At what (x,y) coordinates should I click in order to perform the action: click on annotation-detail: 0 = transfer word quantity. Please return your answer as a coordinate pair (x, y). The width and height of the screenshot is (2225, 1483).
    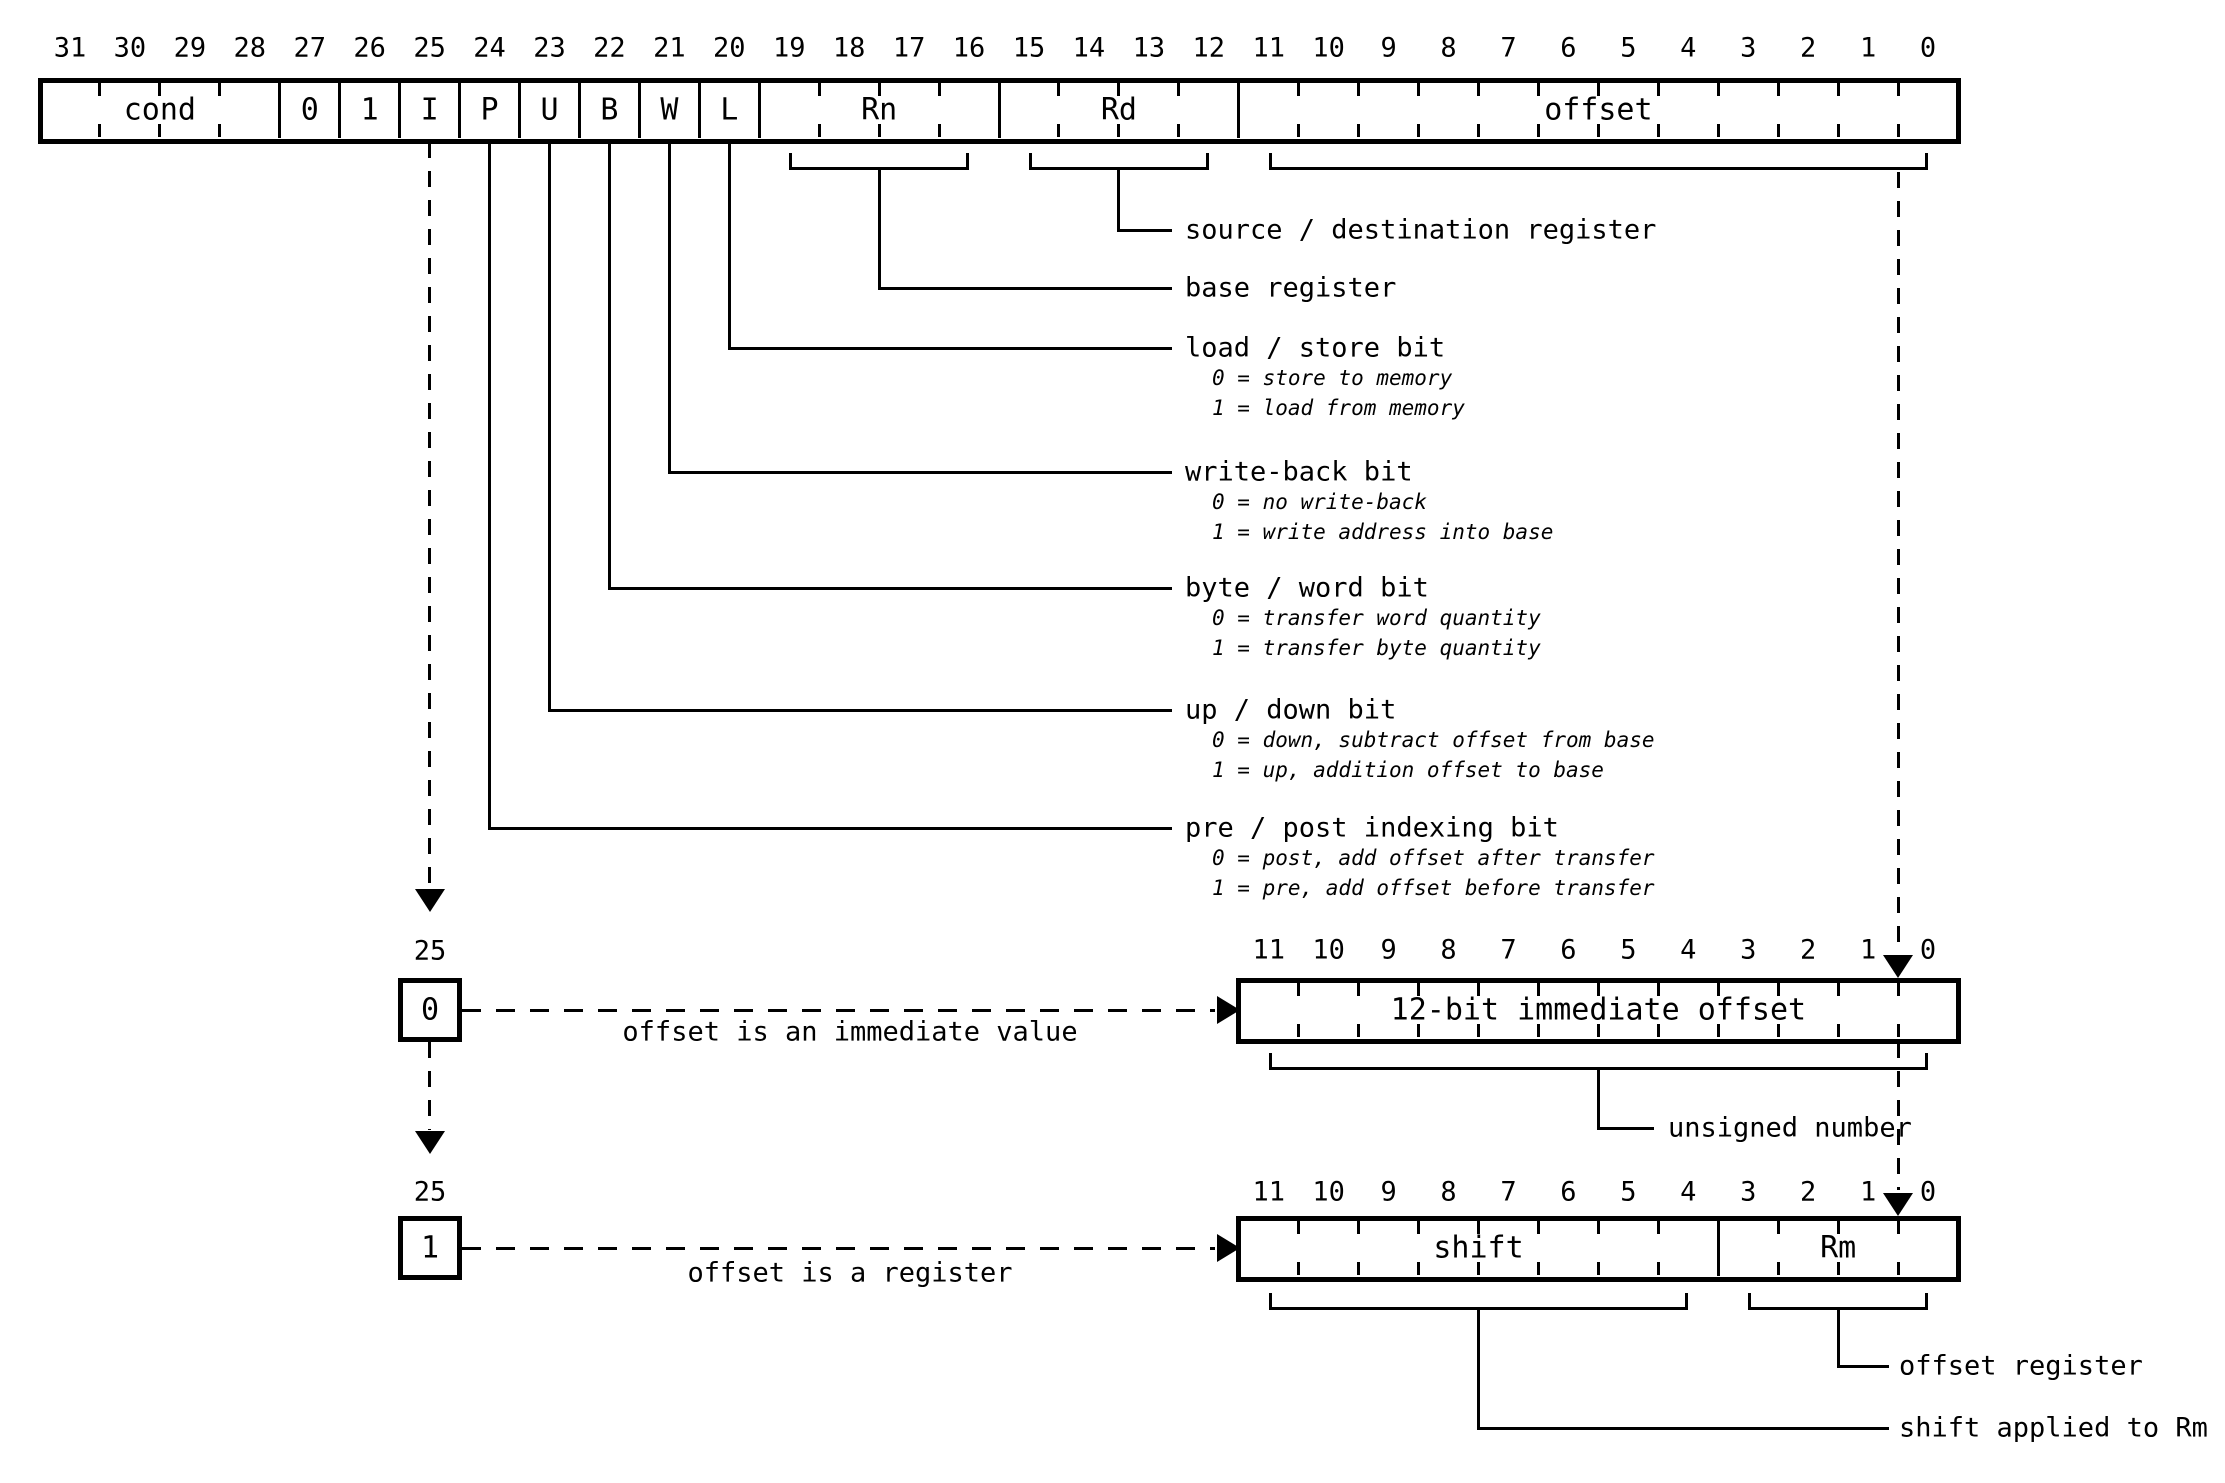
    Looking at the image, I should click on (1376, 618).